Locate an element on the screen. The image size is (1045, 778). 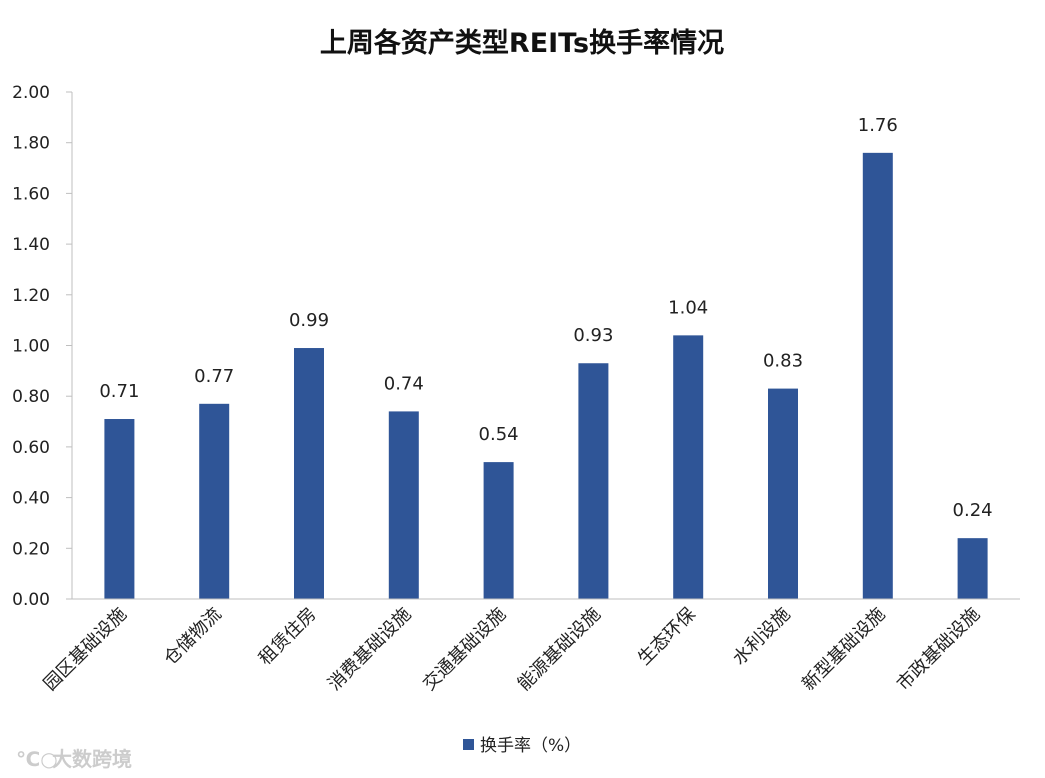
watermark: ℃○ 大数跨境 is located at coordinates (74, 759).